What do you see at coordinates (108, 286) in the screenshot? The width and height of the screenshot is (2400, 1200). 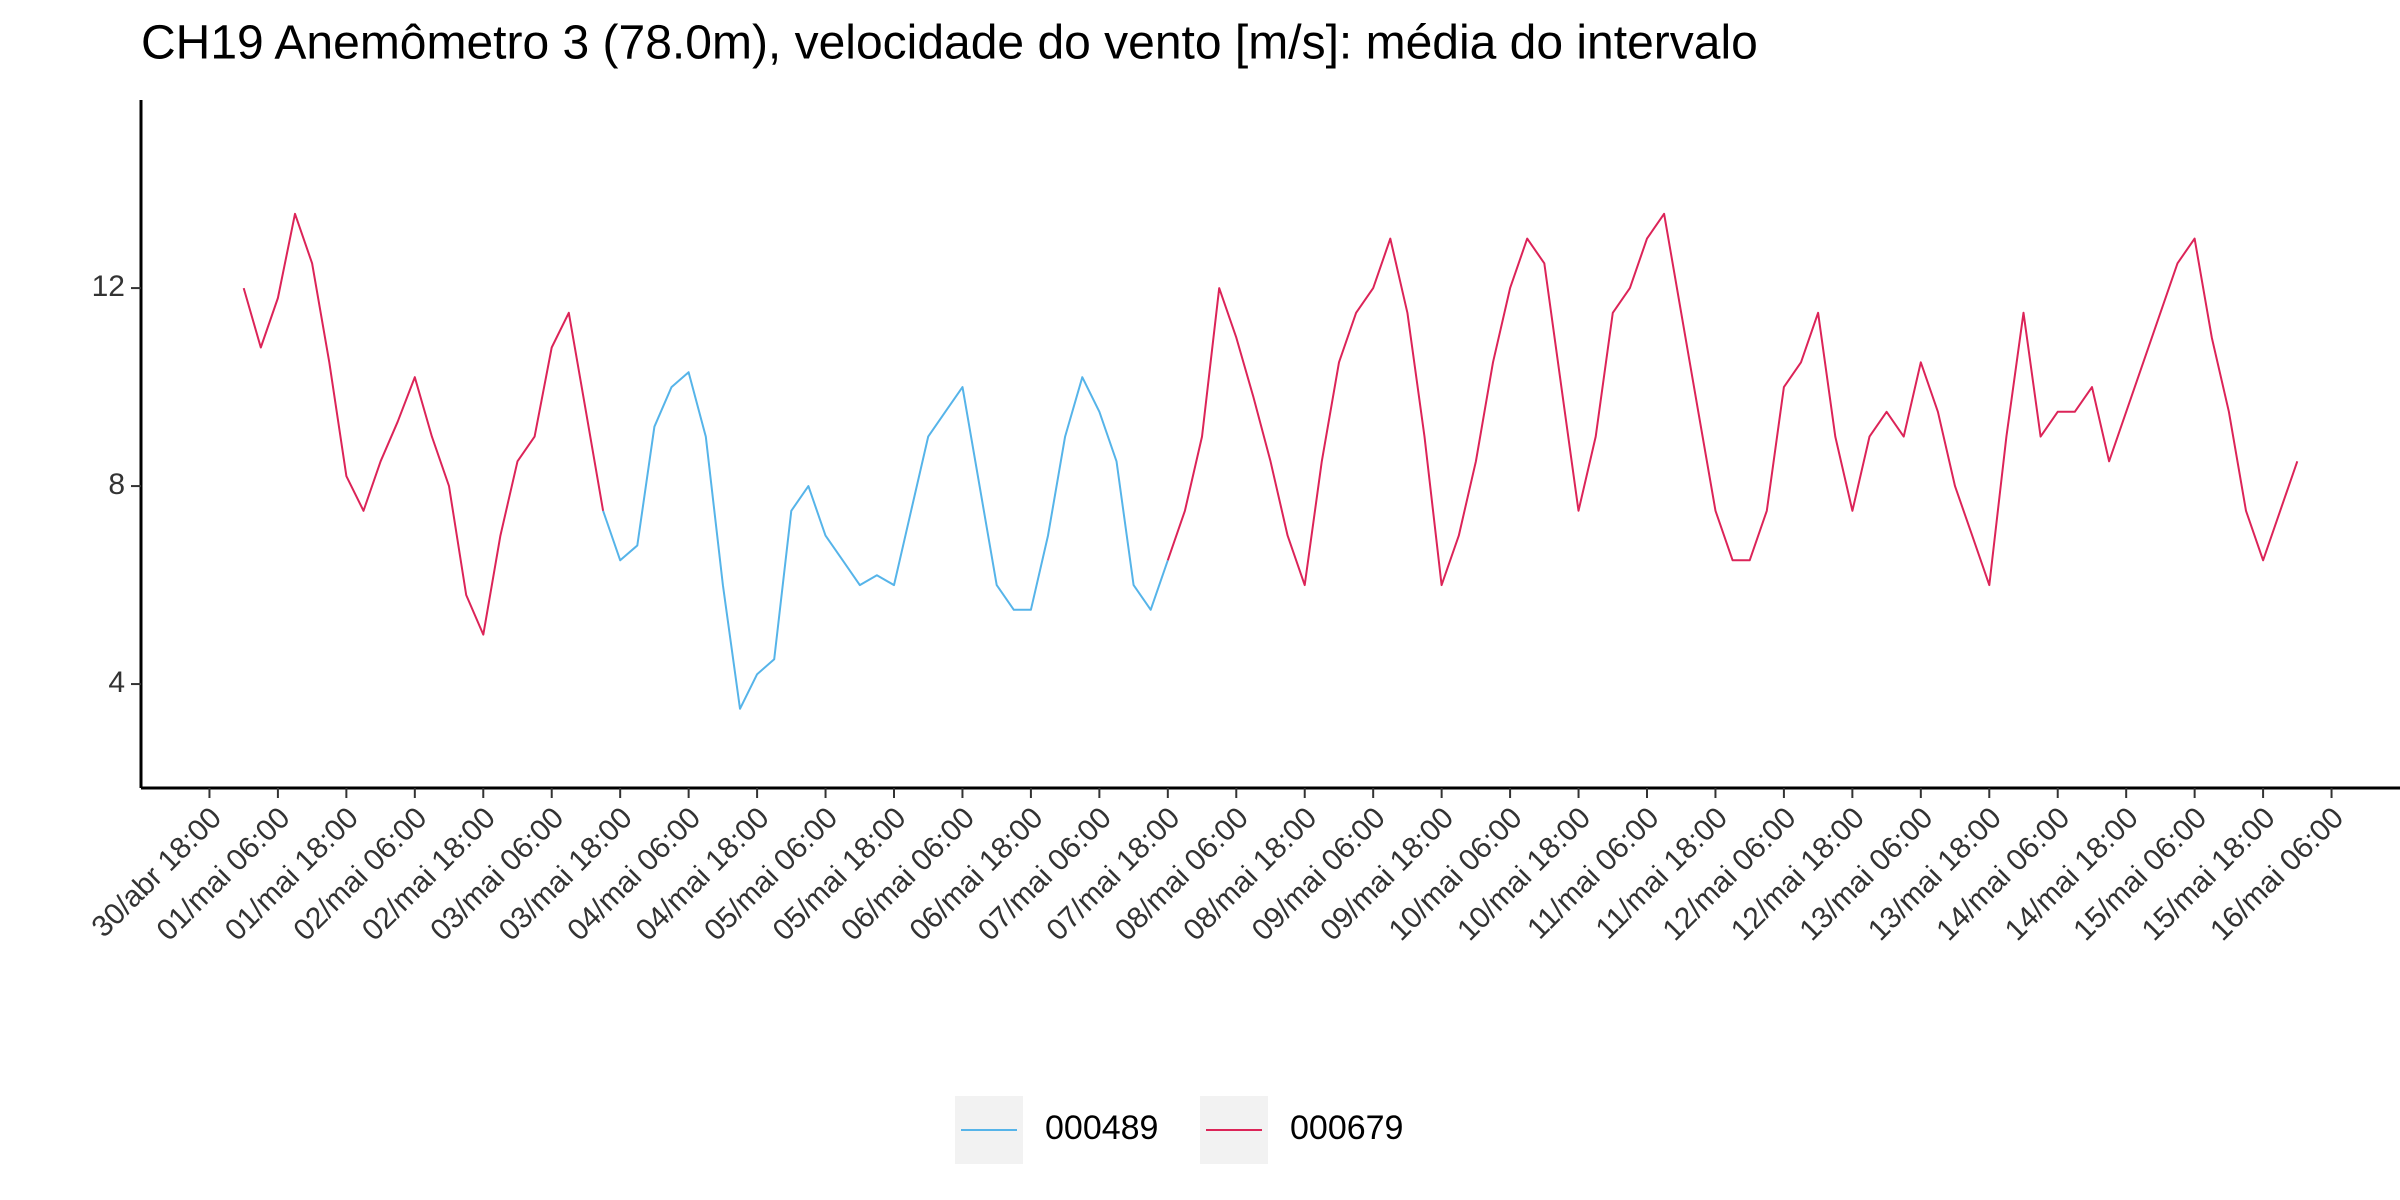 I see `y-tick-label: 12` at bounding box center [108, 286].